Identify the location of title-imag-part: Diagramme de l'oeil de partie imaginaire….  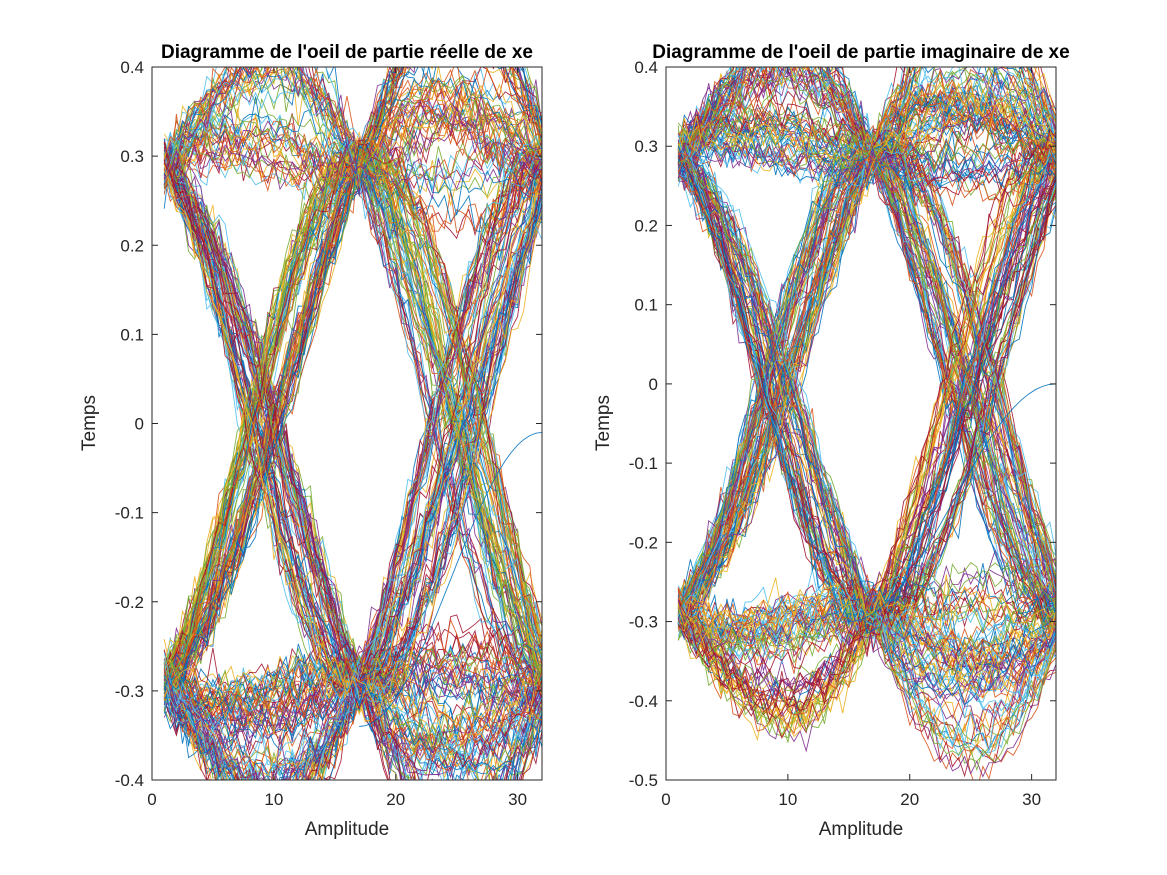
(860, 52).